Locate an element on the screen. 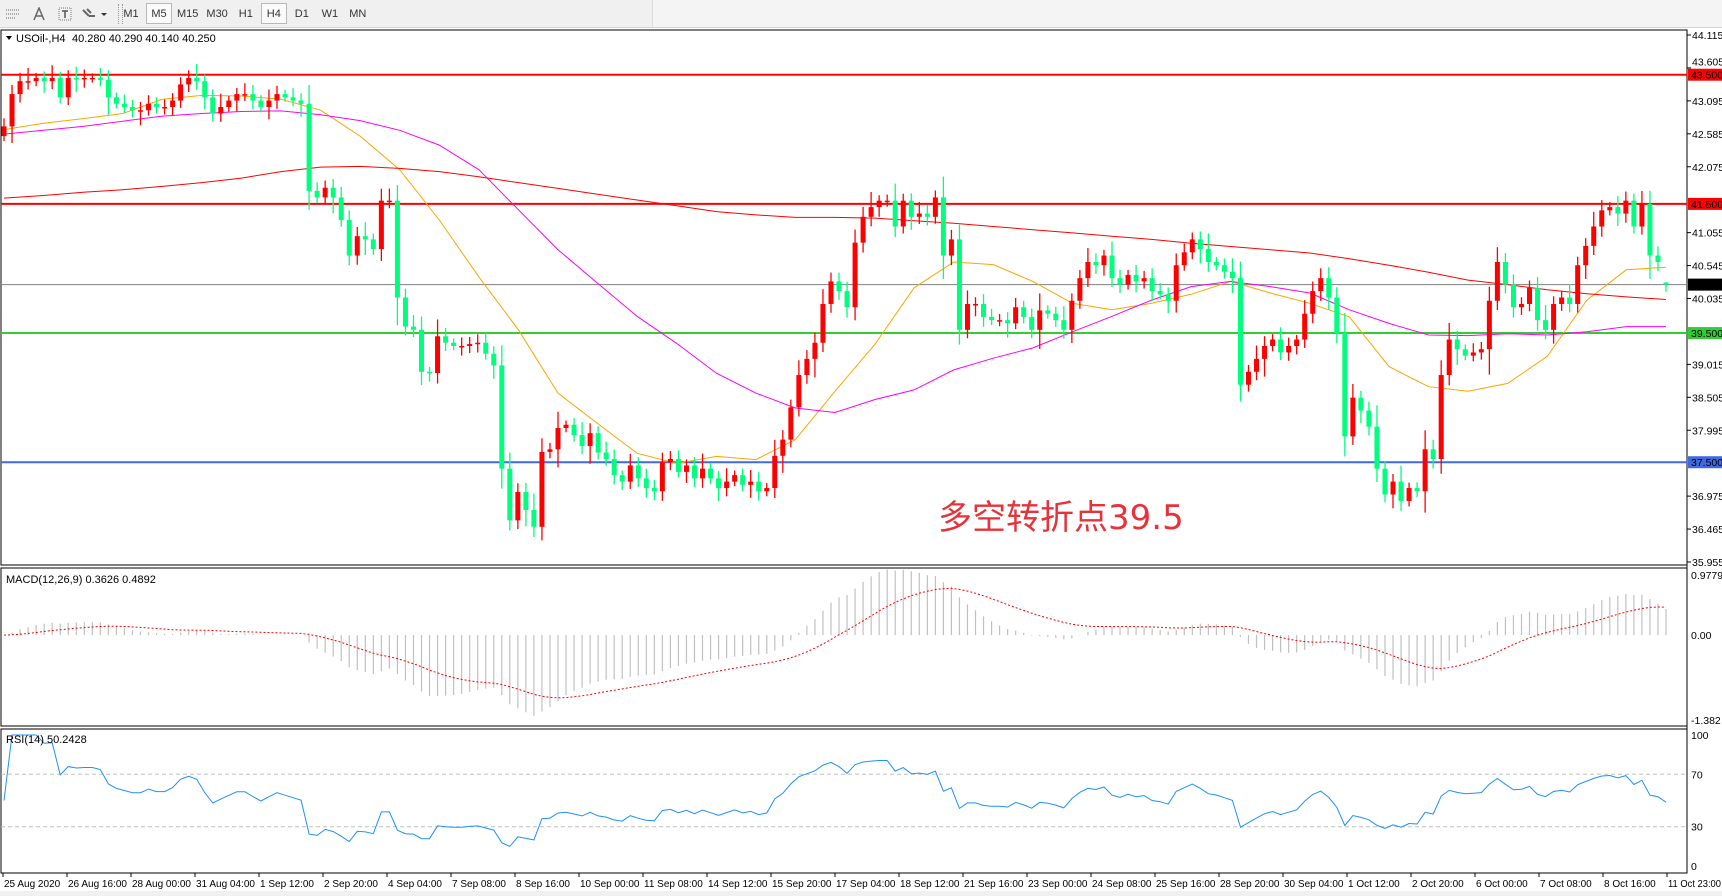  drawing-tools is located at coordinates (64, 13).